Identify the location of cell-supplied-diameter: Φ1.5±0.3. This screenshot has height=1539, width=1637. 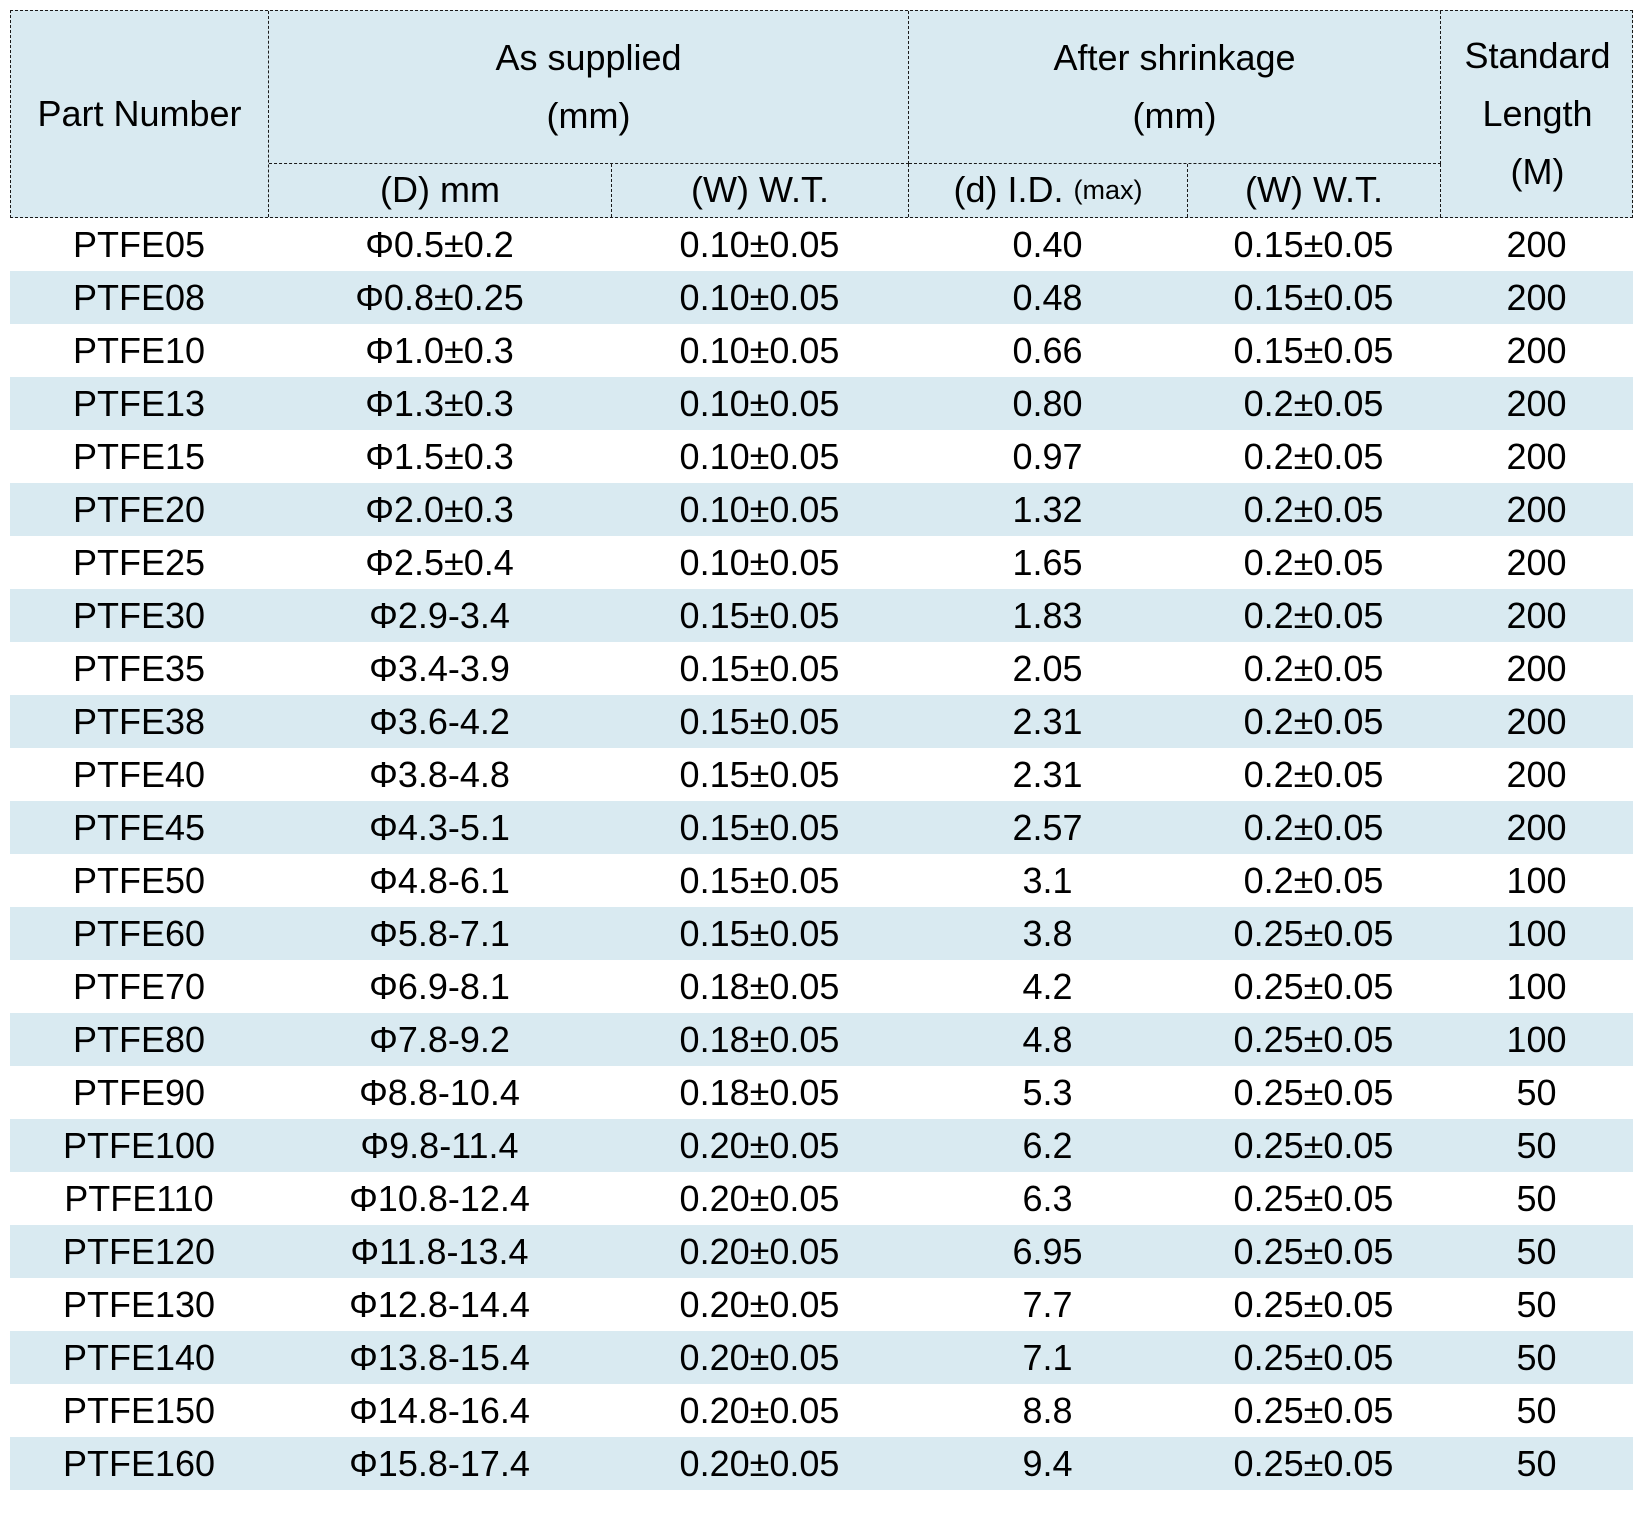
(439, 456).